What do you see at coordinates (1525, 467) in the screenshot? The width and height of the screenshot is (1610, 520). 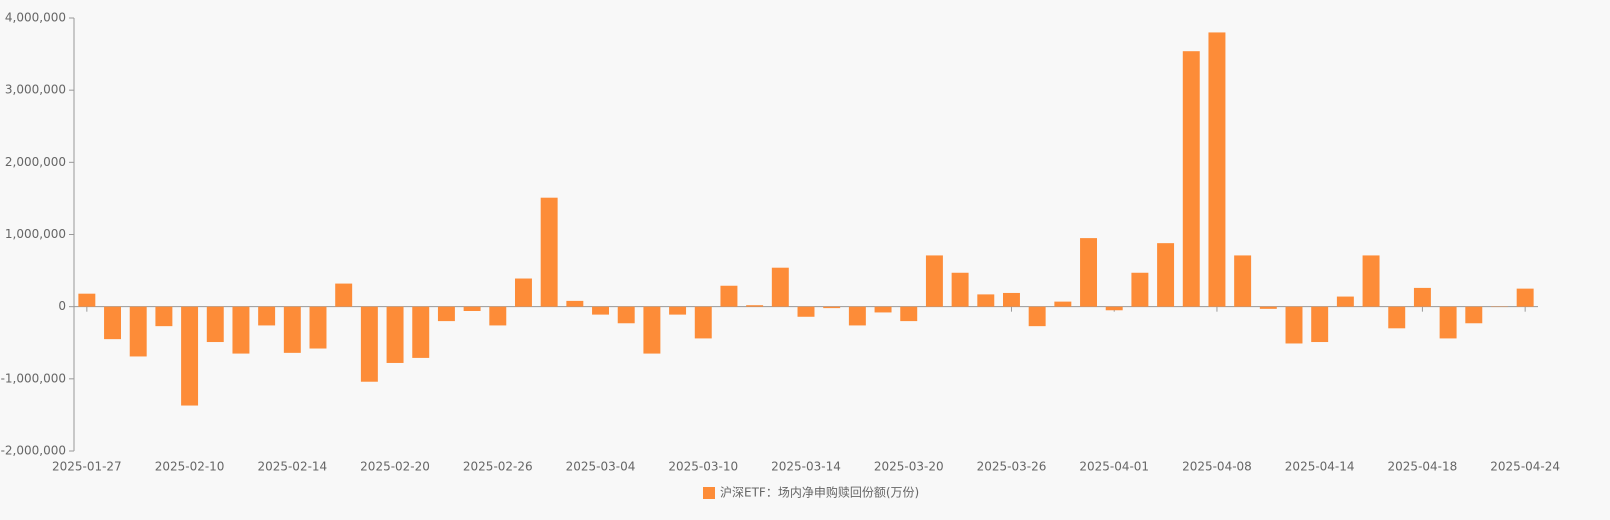 I see `x-tick-label: 2025-04-24` at bounding box center [1525, 467].